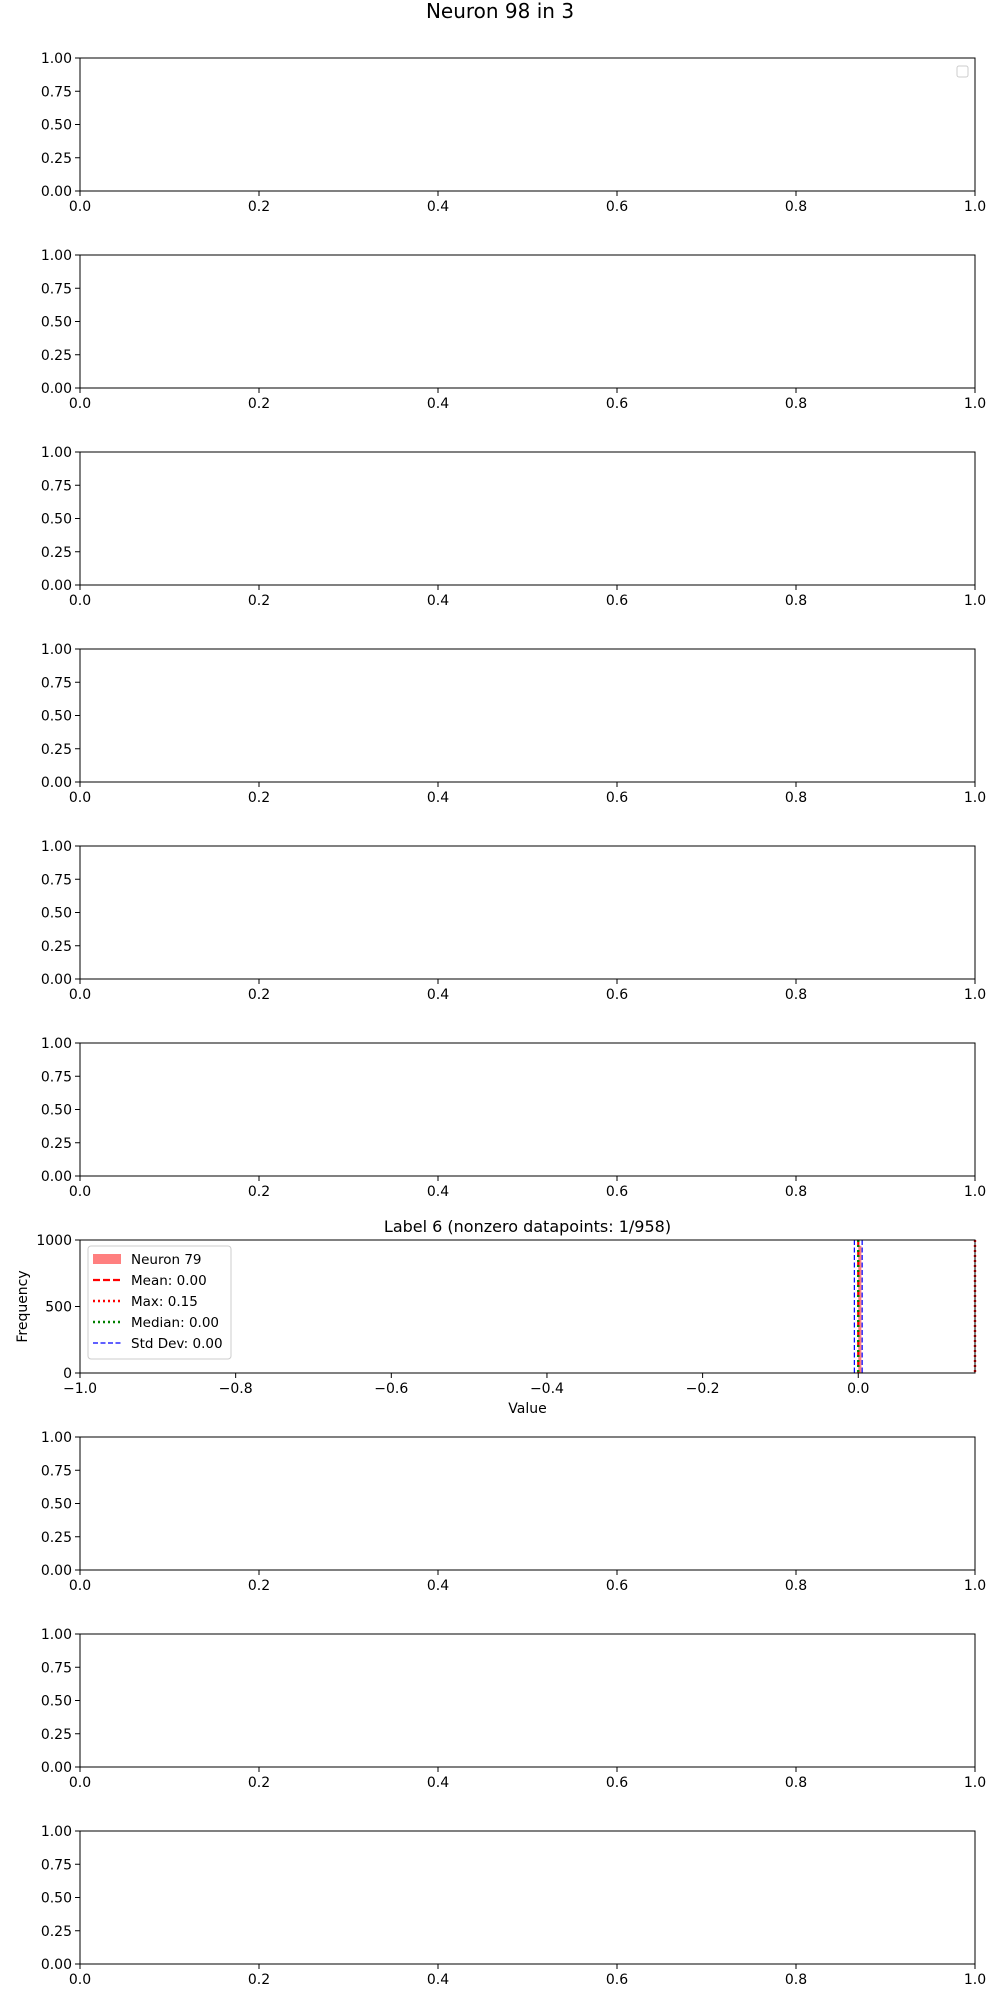 The width and height of the screenshot is (1000, 2000). I want to click on y-tick-label: 1000, so click(54, 1241).